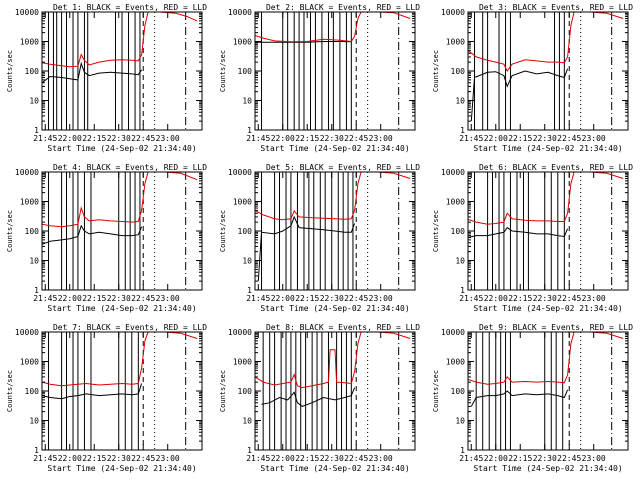 The height and width of the screenshot is (480, 640). Describe the element at coordinates (556, 7) in the screenshot. I see `plot-title: Det 3: BLACK = Events, RED = LLD` at that location.